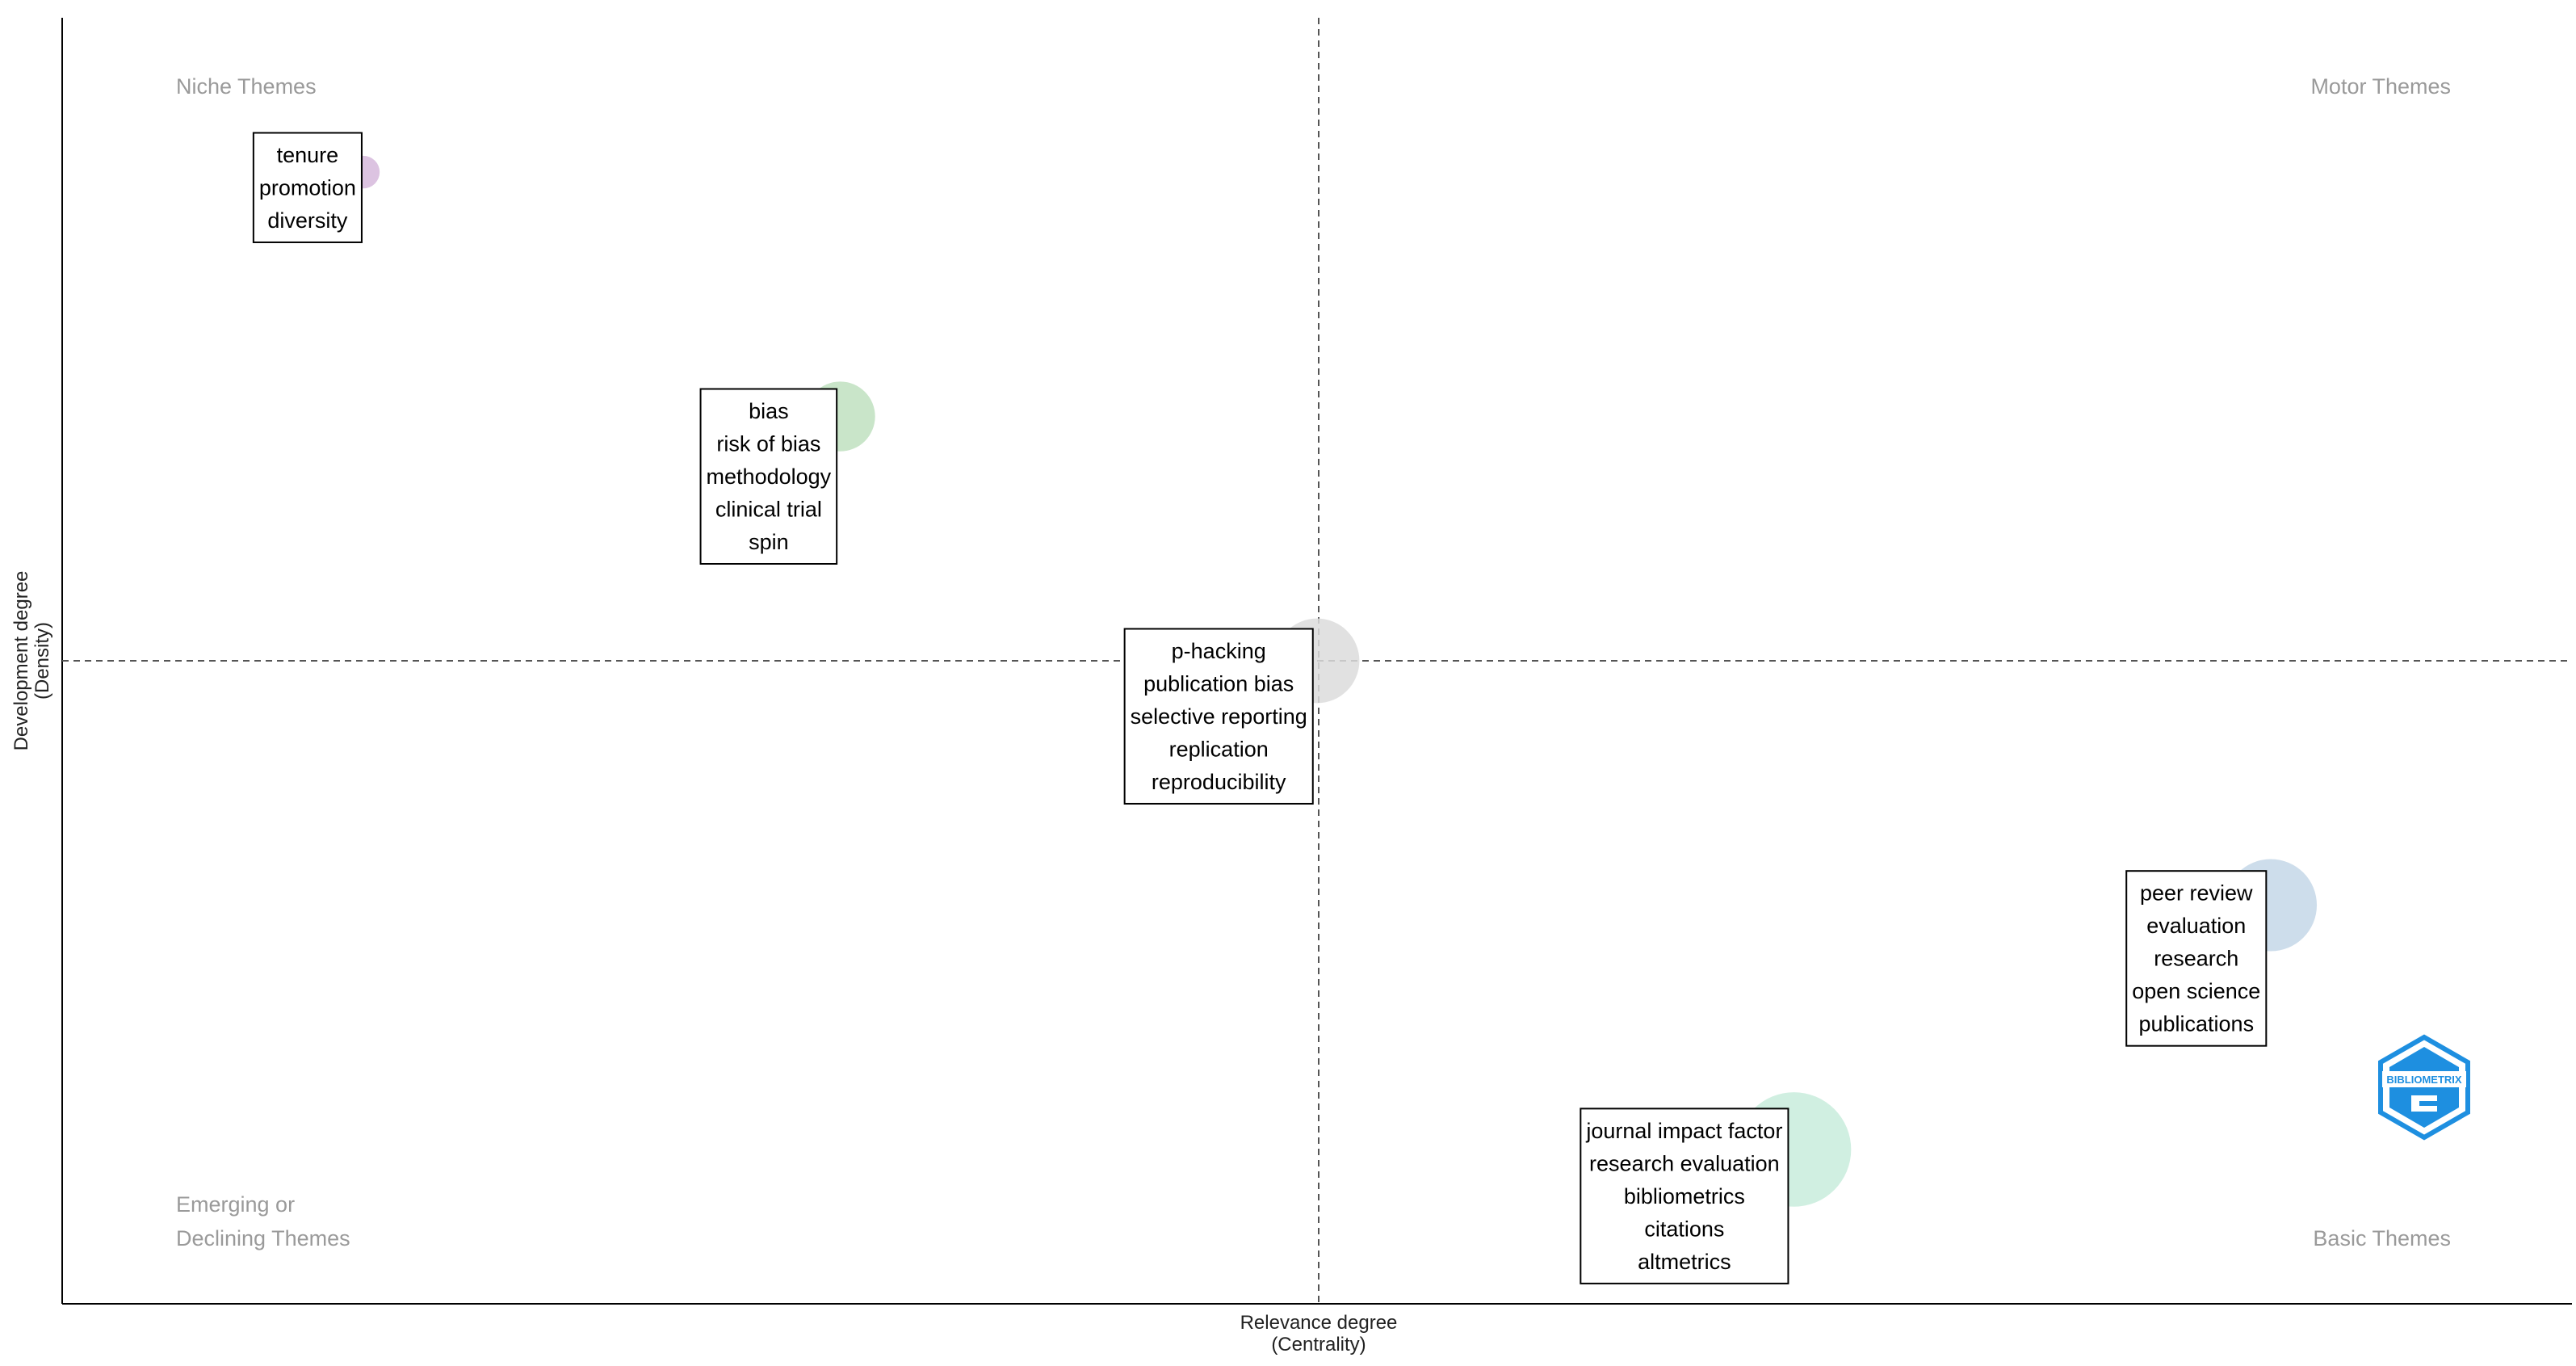 The image size is (2576, 1366). I want to click on bibliometrix-logo-icon: BIBLIOMETRIX, so click(2424, 1087).